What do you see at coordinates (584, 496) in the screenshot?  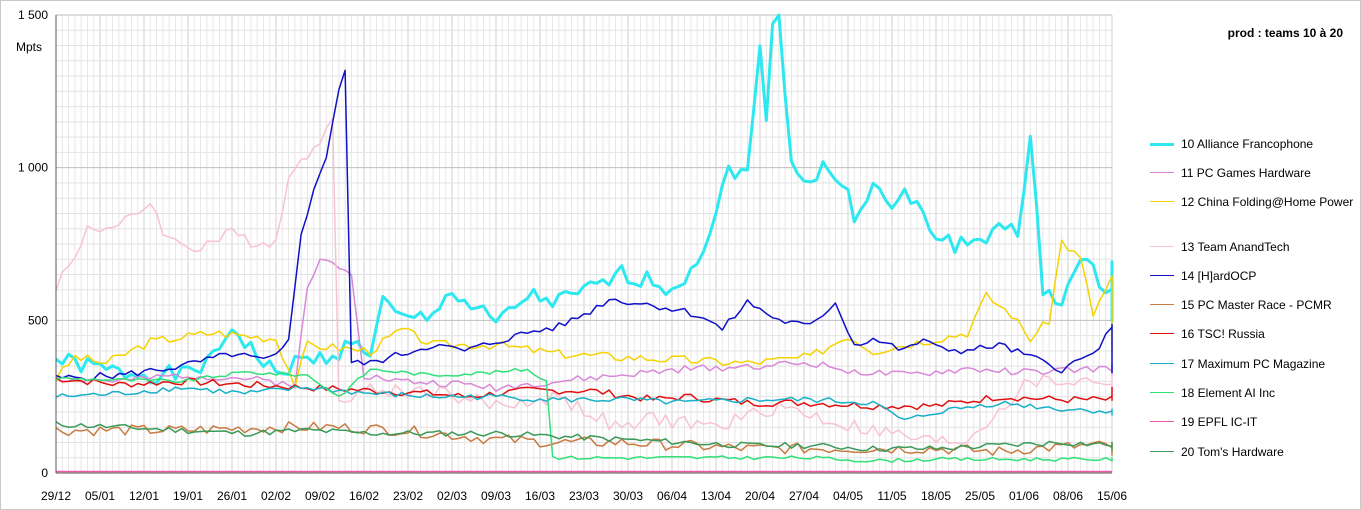 I see `x-tick-label: 23/03` at bounding box center [584, 496].